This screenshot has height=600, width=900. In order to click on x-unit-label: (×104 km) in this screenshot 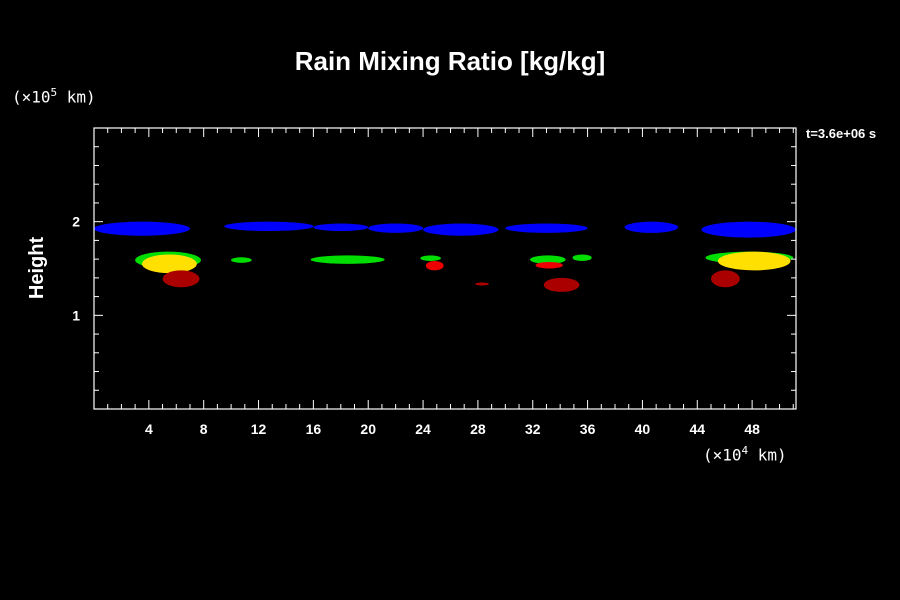, I will do `click(745, 454)`.